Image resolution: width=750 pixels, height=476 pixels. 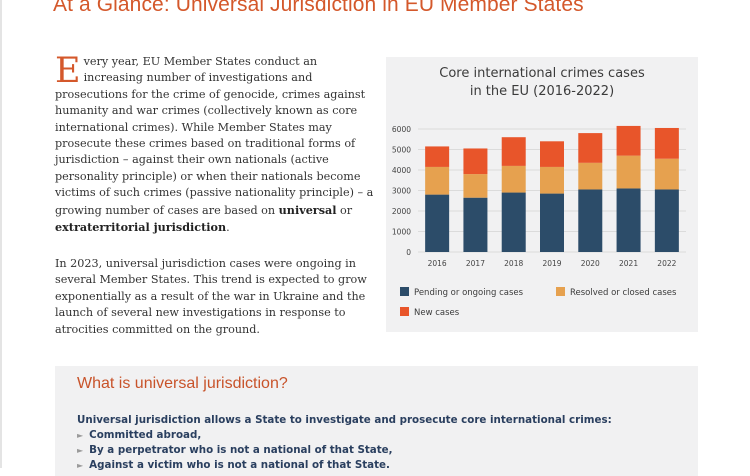 I want to click on intro-bold-universal: universal, so click(x=307, y=209).